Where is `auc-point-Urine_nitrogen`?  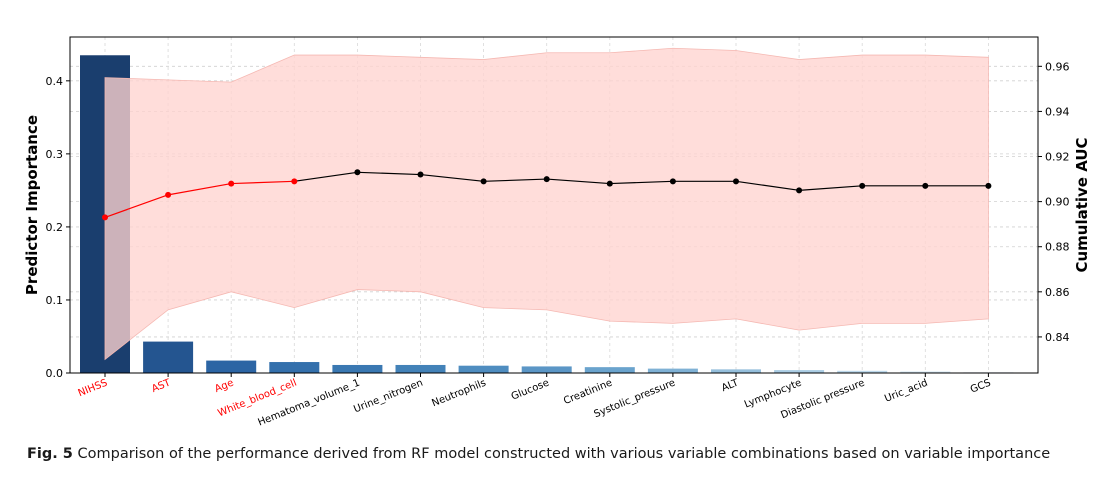 auc-point-Urine_nitrogen is located at coordinates (420, 174).